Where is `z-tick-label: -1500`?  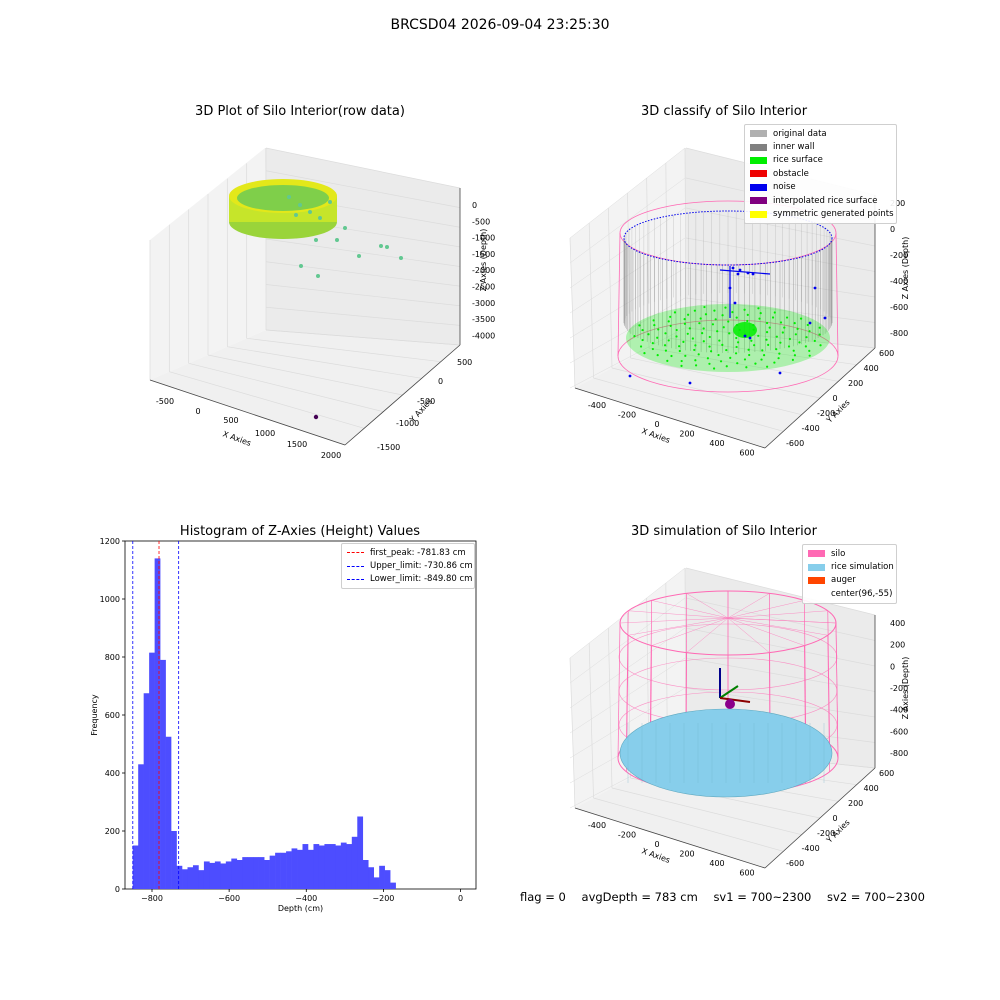 z-tick-label: -1500 is located at coordinates (483, 254).